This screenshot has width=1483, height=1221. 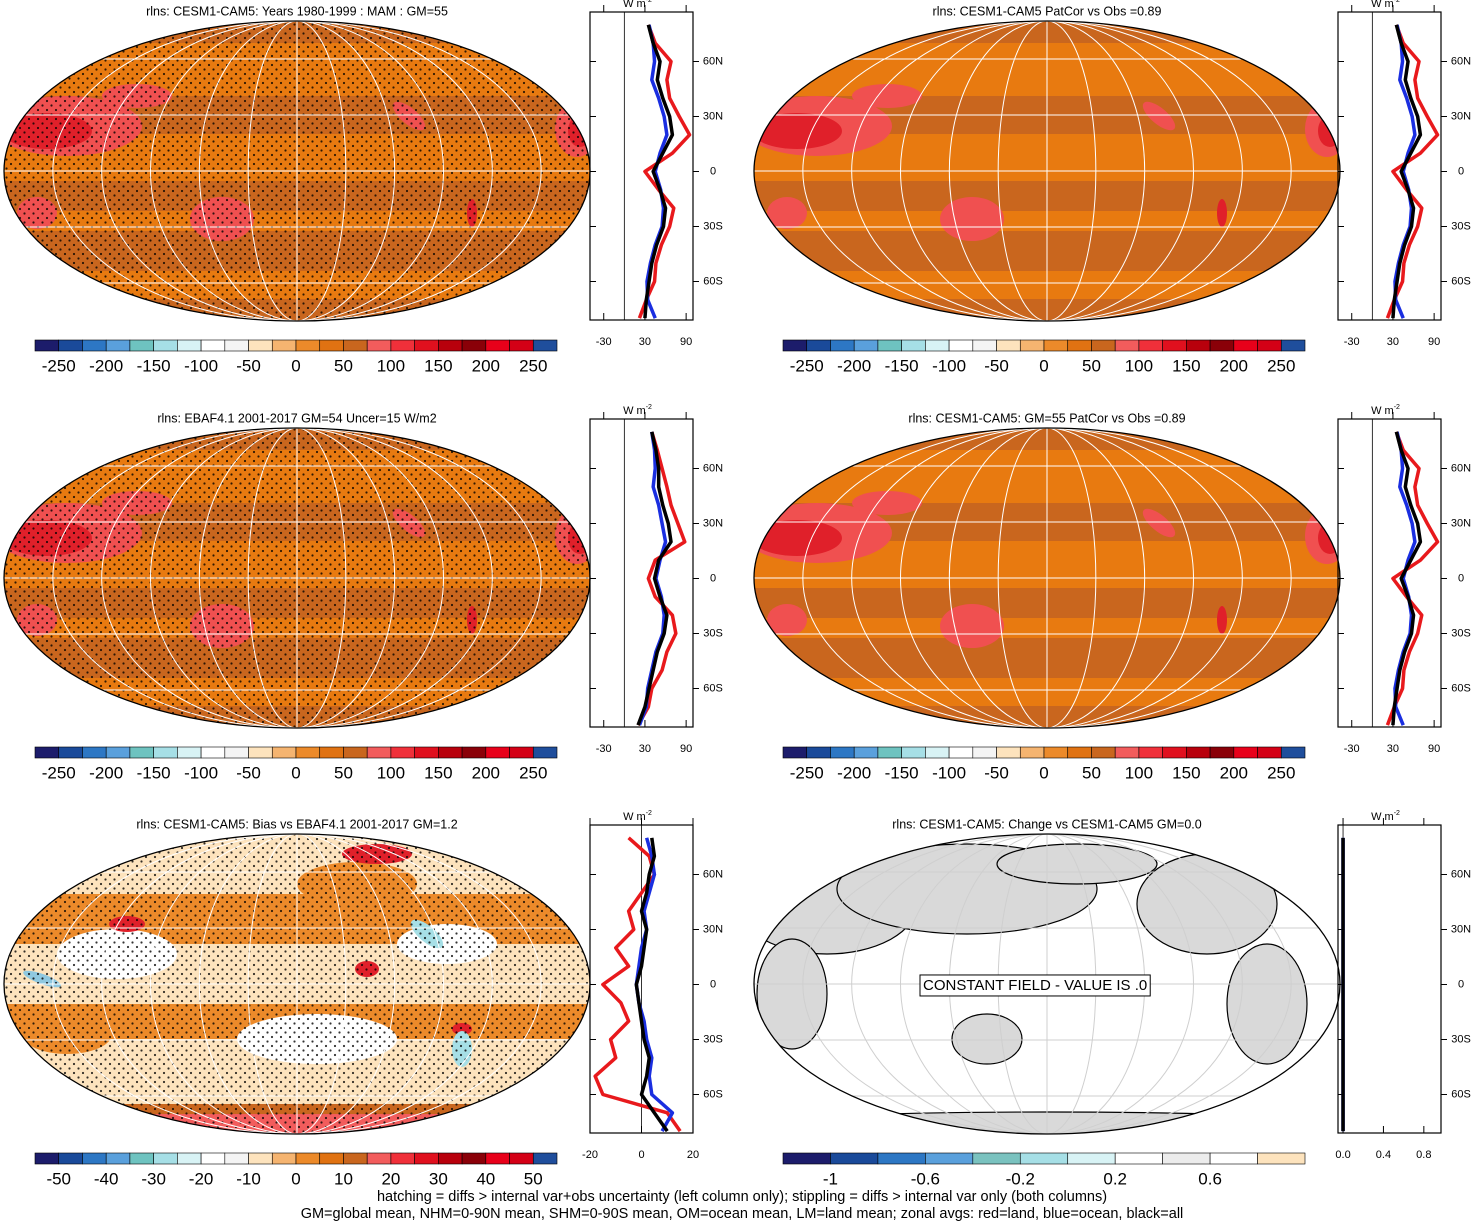 What do you see at coordinates (248, 1178) in the screenshot?
I see `colorbar-label: -10` at bounding box center [248, 1178].